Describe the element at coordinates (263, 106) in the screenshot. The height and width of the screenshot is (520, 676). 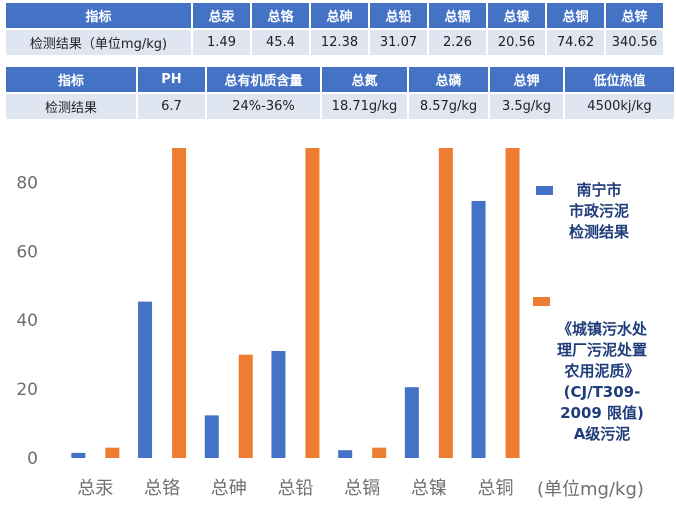
I see `result-organic-matter: 24%-36%` at that location.